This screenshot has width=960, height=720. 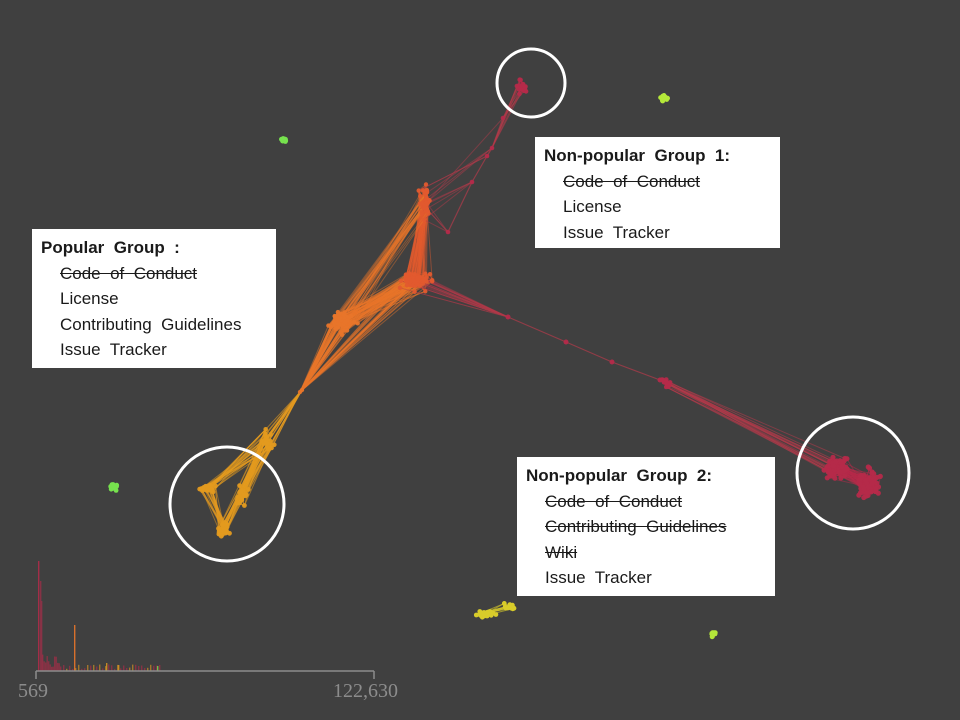 What do you see at coordinates (365, 691) in the screenshot?
I see `histogram-axis-max-label: 122,630` at bounding box center [365, 691].